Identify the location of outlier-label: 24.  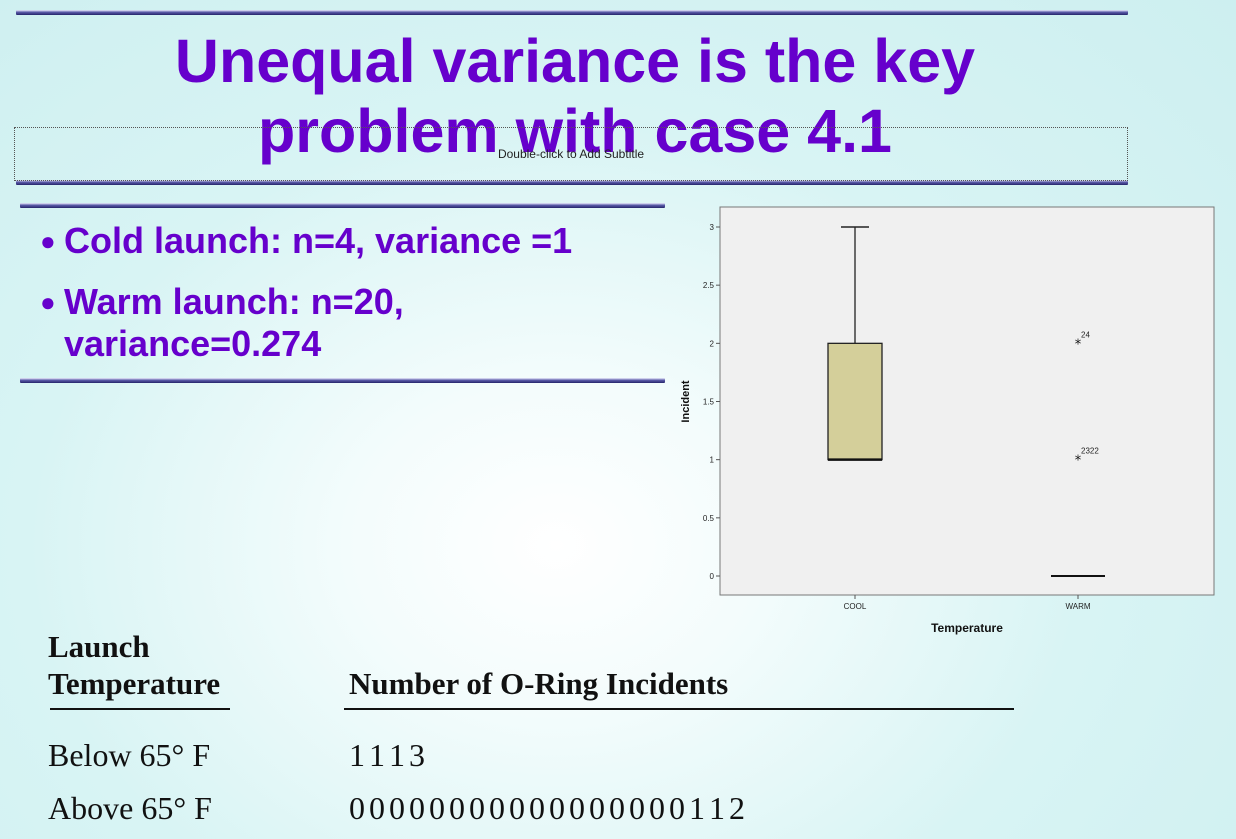
(1085, 334).